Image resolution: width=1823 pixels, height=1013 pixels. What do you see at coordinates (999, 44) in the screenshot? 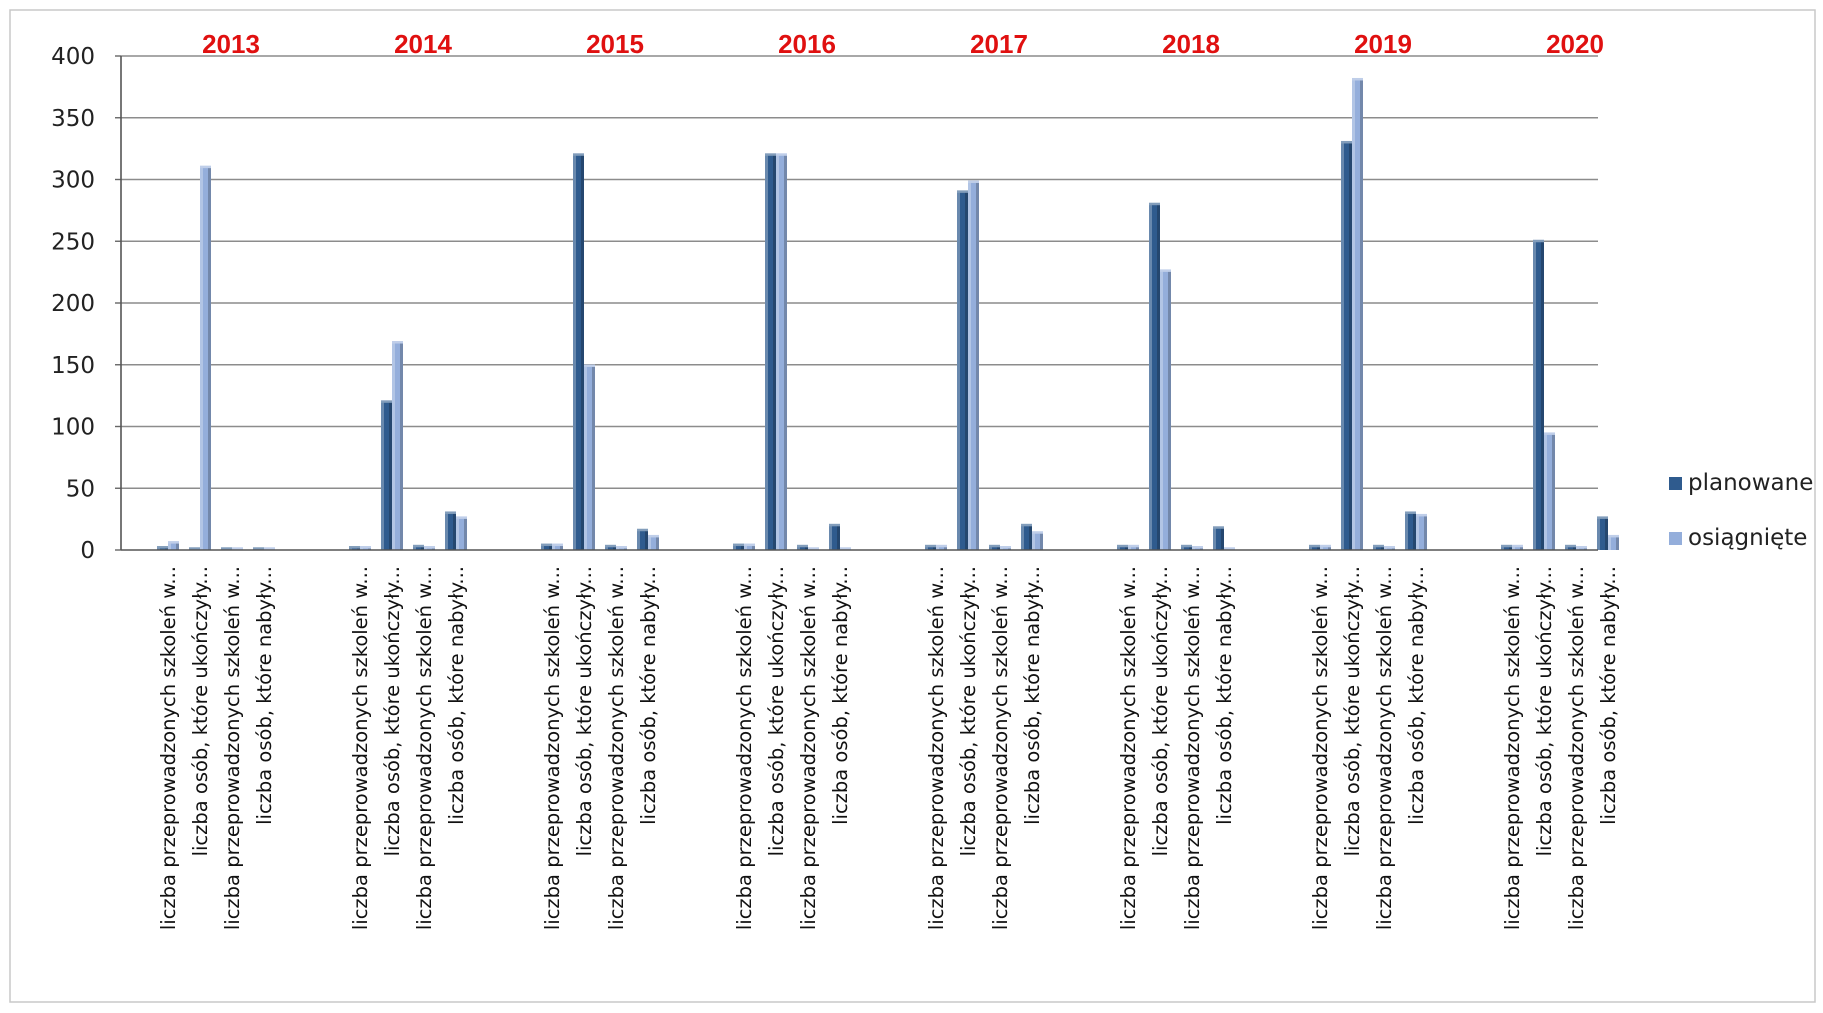
I see `year-label: 2017` at bounding box center [999, 44].